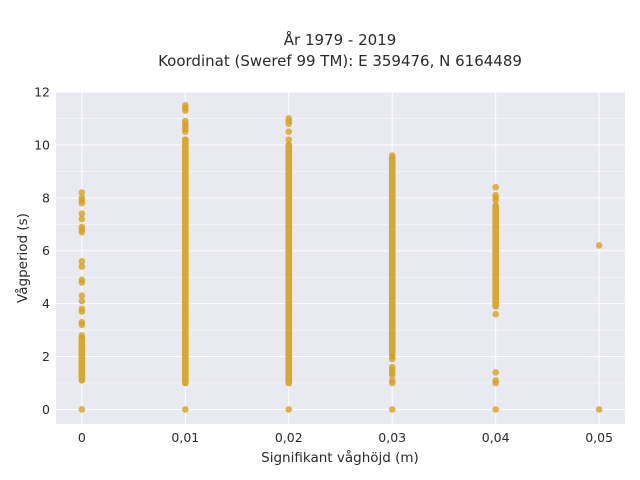  Describe the element at coordinates (22, 258) in the screenshot. I see `y-axis-label: Vågperiod (s)` at that location.